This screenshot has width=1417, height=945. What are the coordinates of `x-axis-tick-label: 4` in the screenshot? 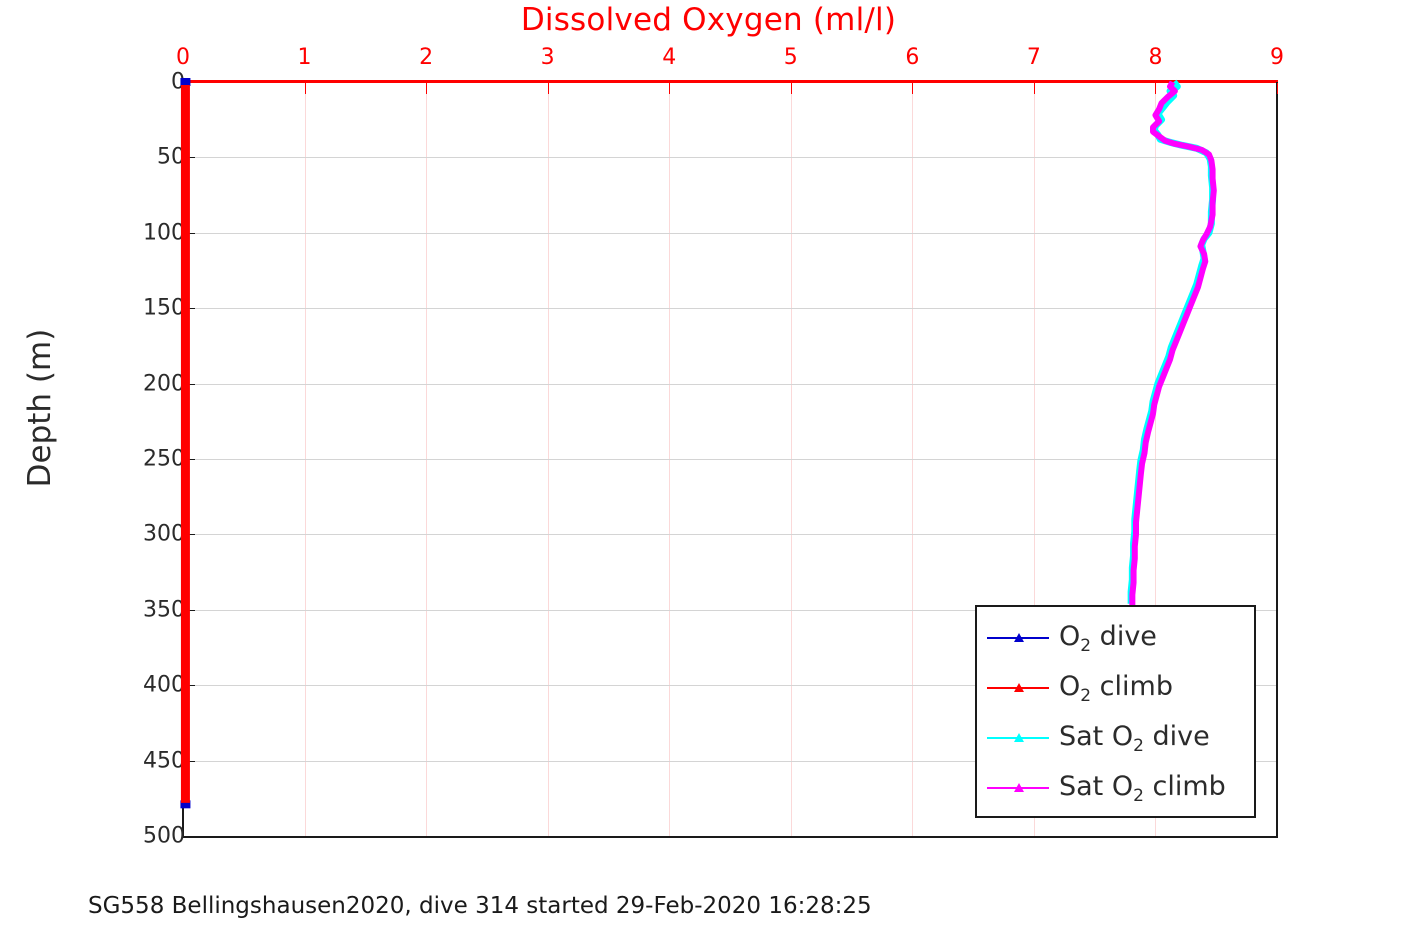 It's located at (669, 57).